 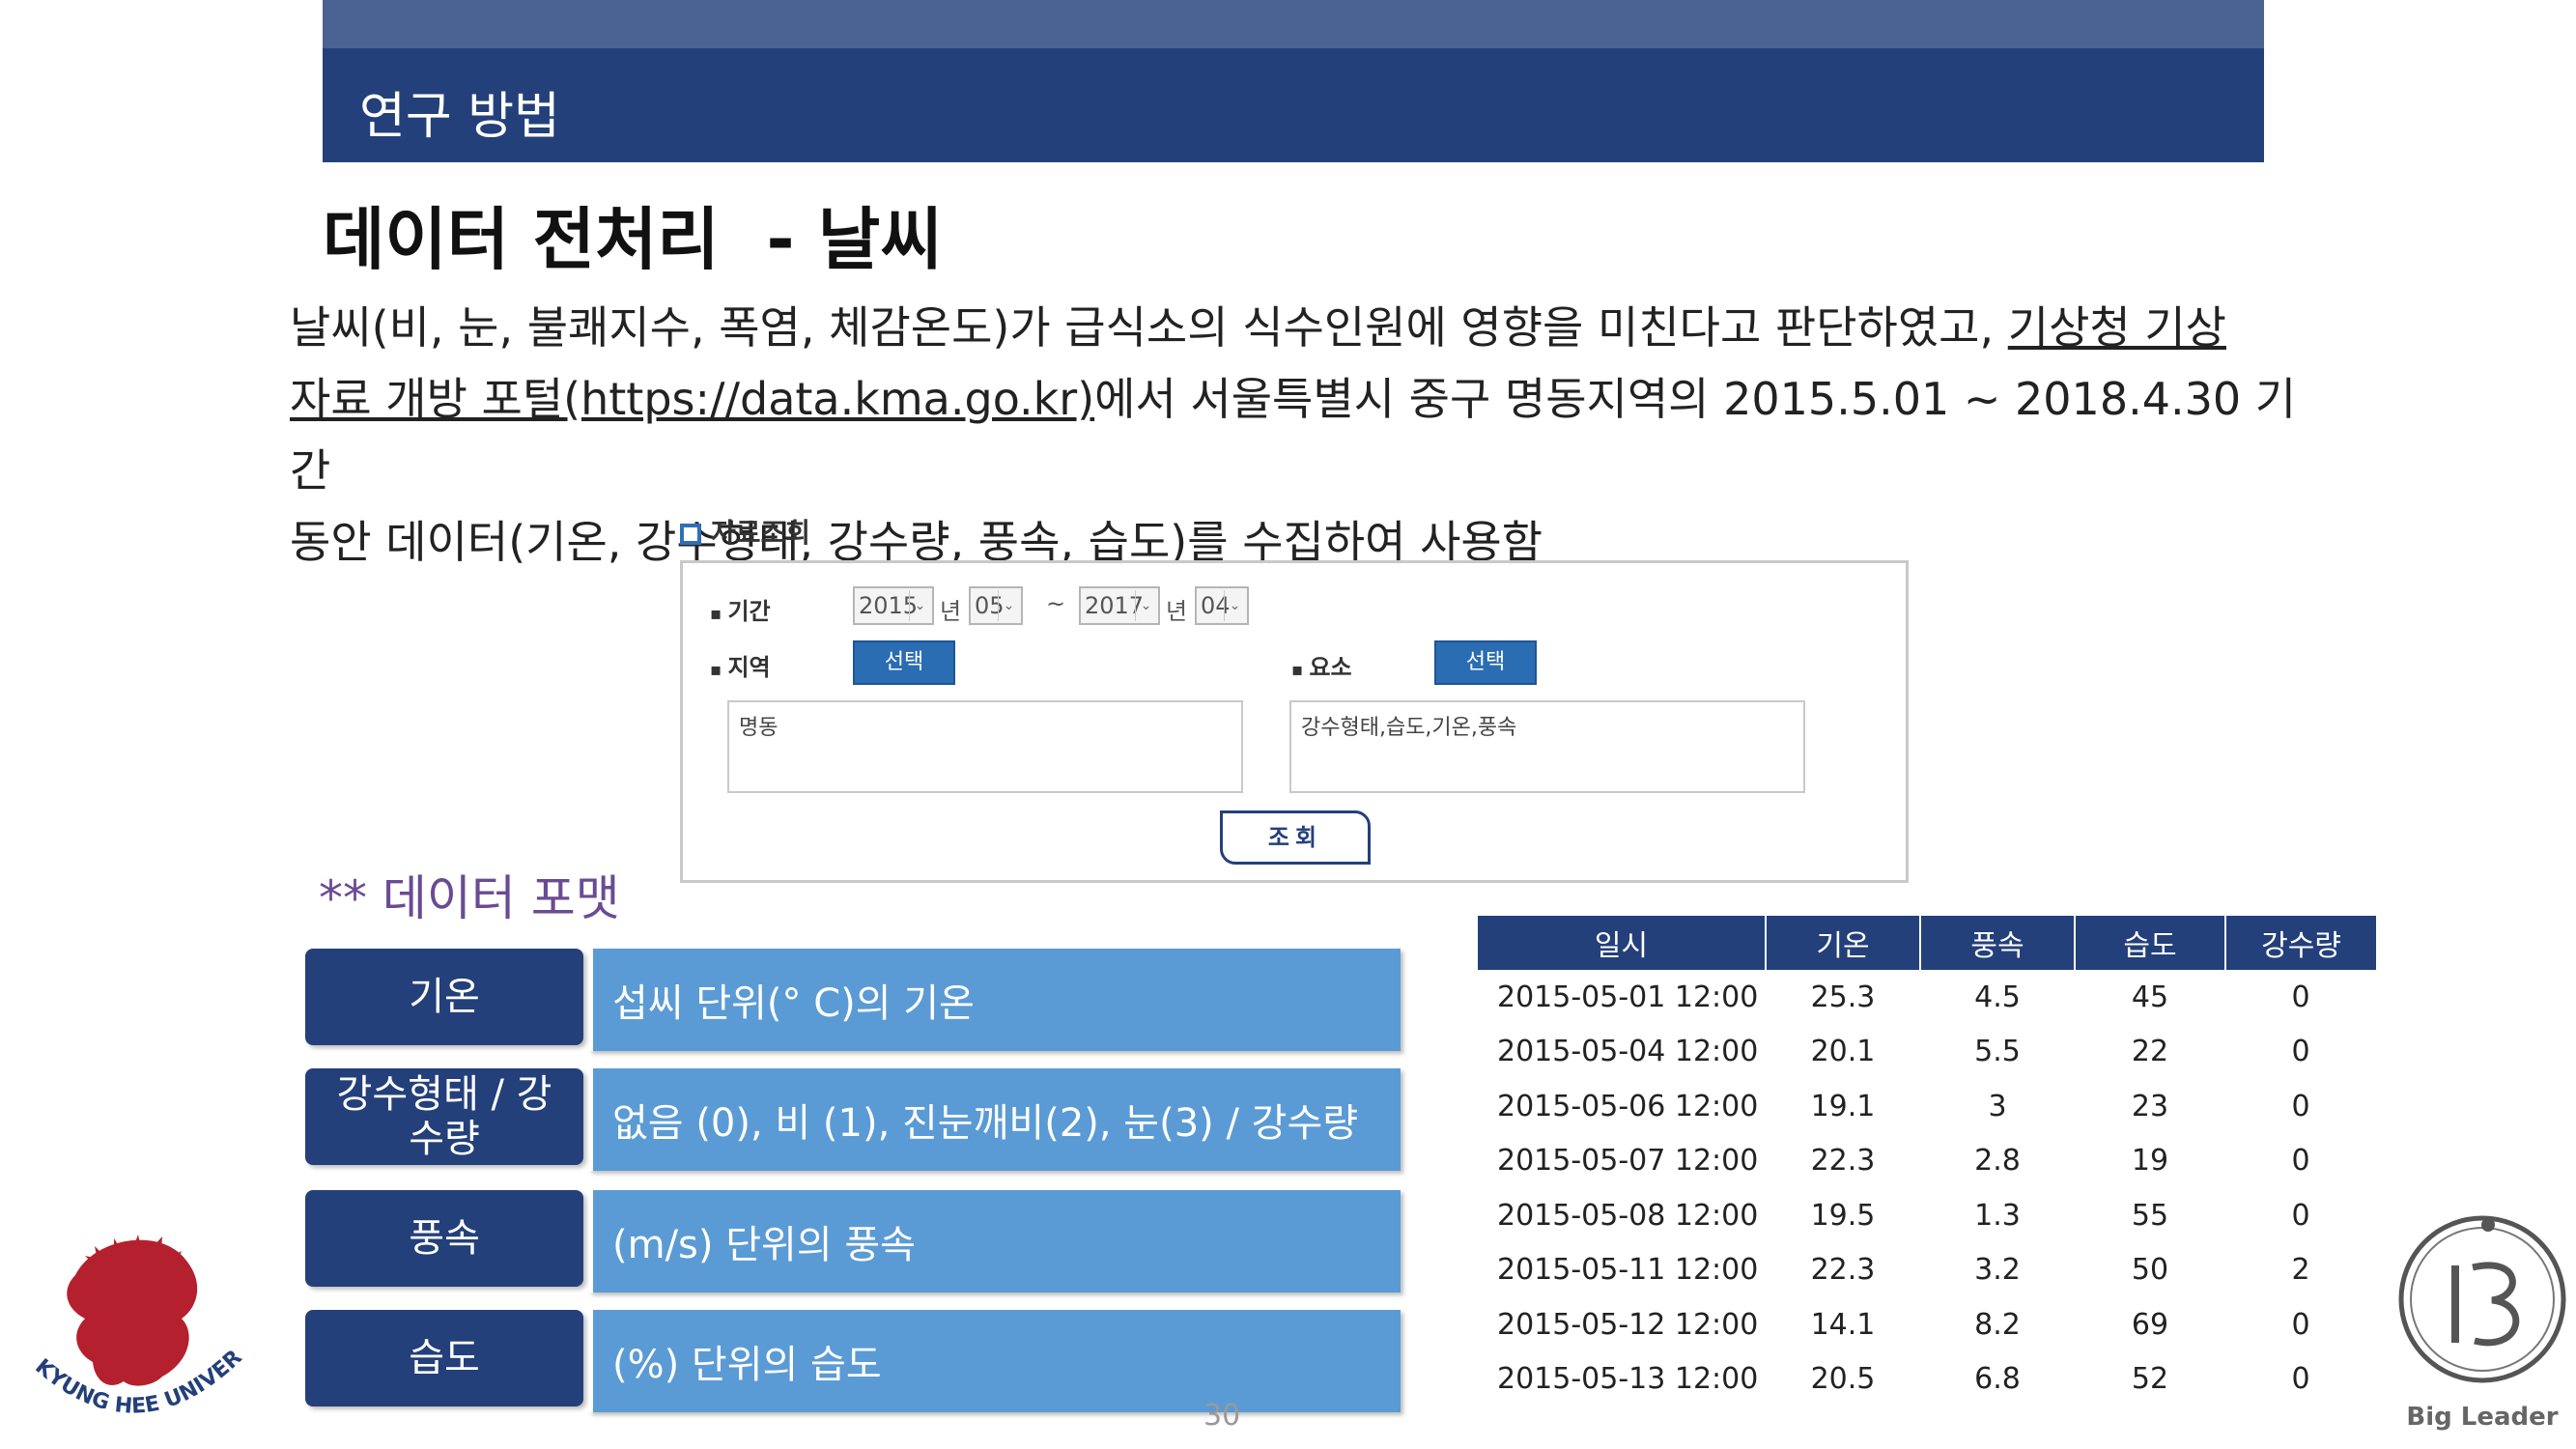 What do you see at coordinates (2150, 1052) in the screenshot?
I see `table-cell: 22` at bounding box center [2150, 1052].